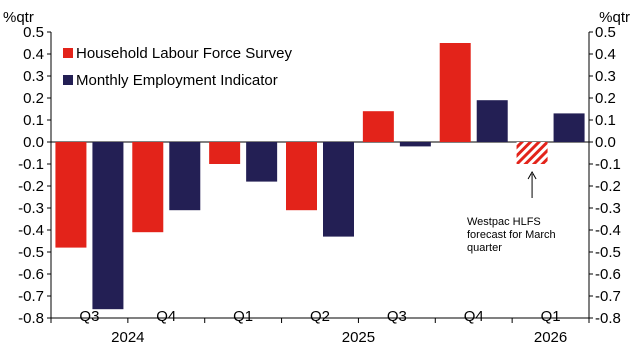 Image resolution: width=633 pixels, height=352 pixels. I want to click on y-tick-label-left: 0.0, so click(33, 142).